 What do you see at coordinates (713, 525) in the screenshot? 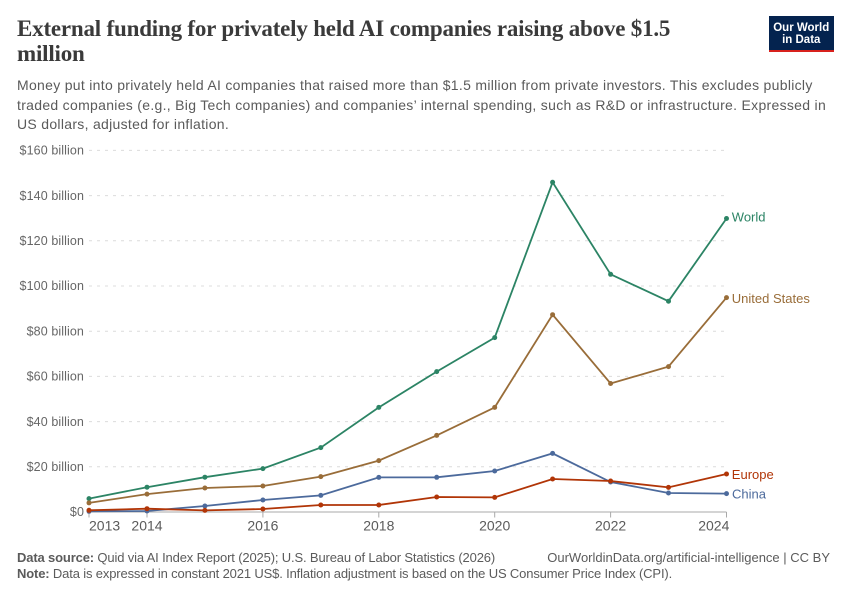
I see `svg-text: 2024` at bounding box center [713, 525].